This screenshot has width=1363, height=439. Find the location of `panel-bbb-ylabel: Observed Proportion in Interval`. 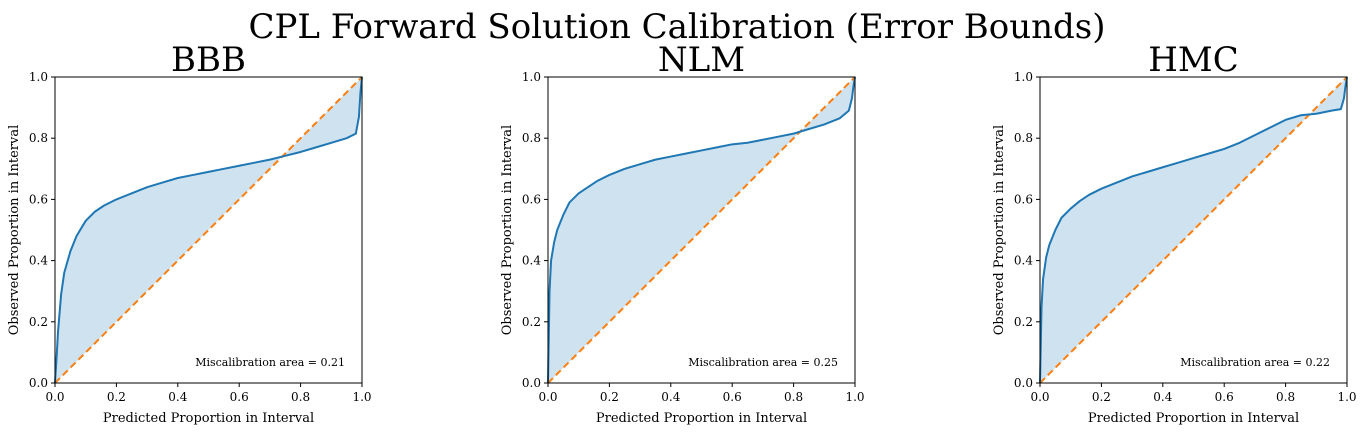

panel-bbb-ylabel: Observed Proportion in Interval is located at coordinates (14, 230).